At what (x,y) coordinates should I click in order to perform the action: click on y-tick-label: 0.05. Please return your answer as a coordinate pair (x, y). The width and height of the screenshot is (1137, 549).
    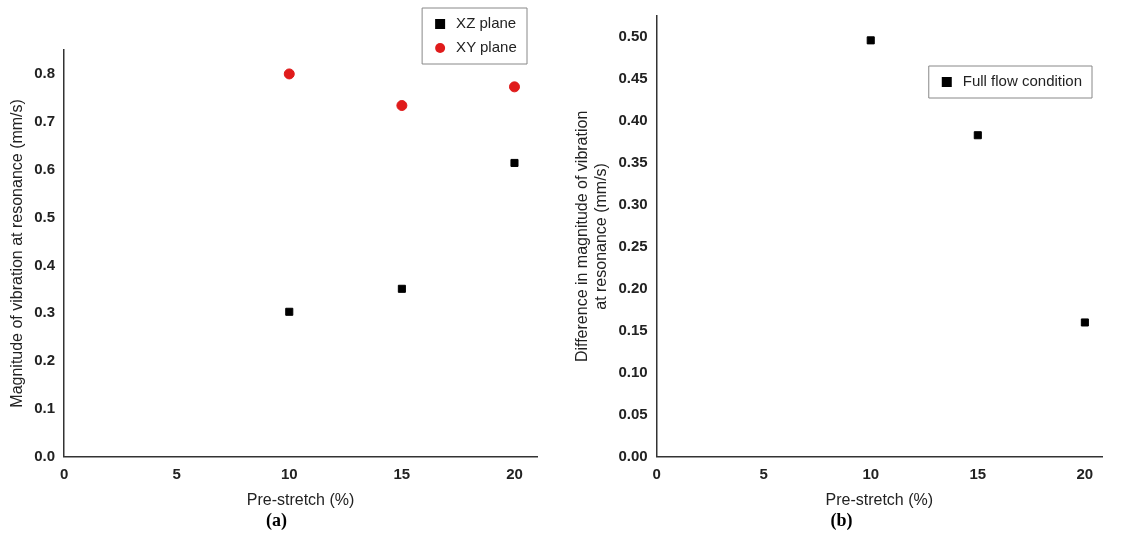
    Looking at the image, I should click on (633, 413).